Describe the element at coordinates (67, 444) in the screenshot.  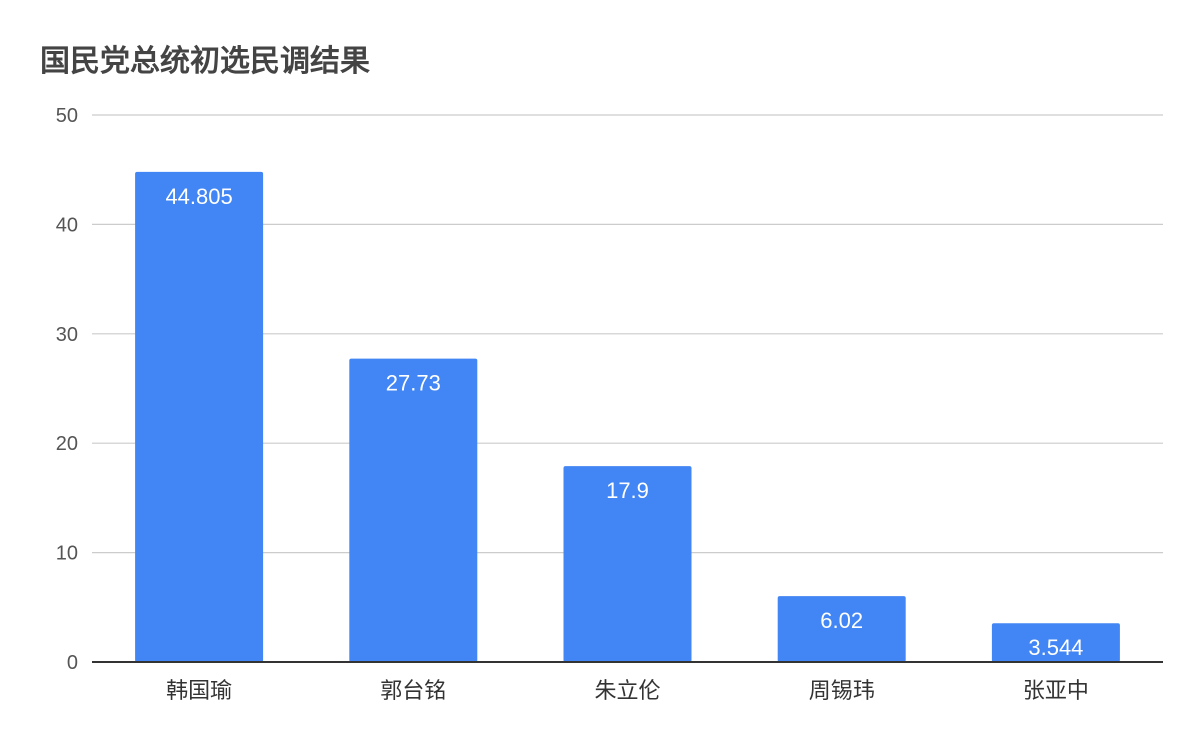
I see `y-tick-label: 20` at that location.